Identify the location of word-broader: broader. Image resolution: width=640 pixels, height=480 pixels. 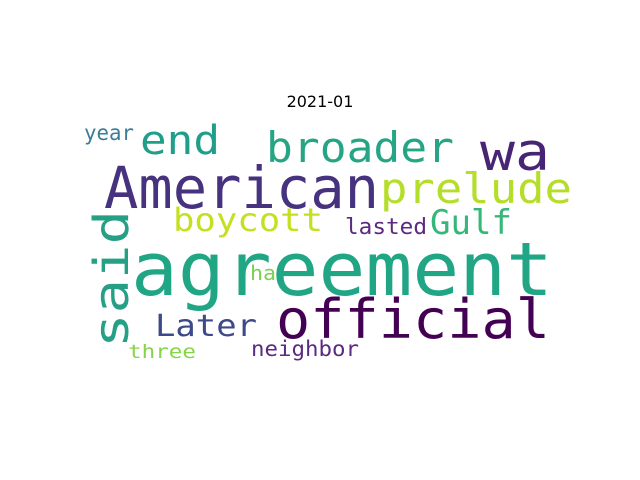
(360, 147).